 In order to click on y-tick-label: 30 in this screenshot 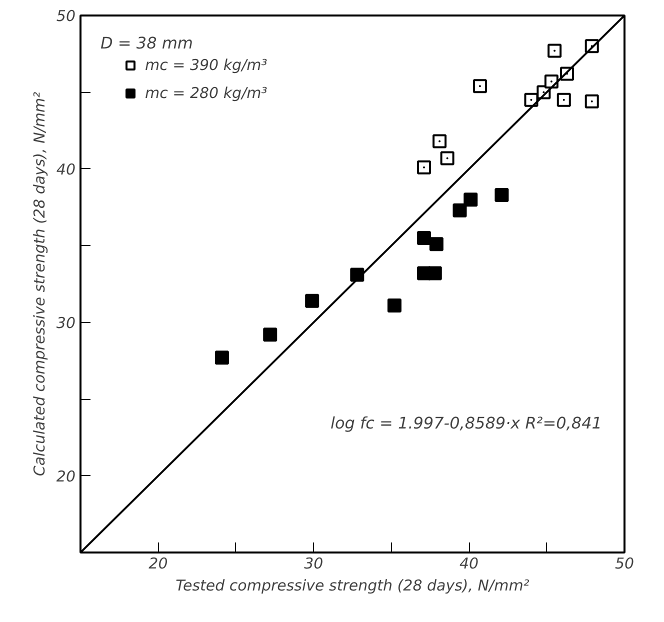, I will do `click(66, 323)`.